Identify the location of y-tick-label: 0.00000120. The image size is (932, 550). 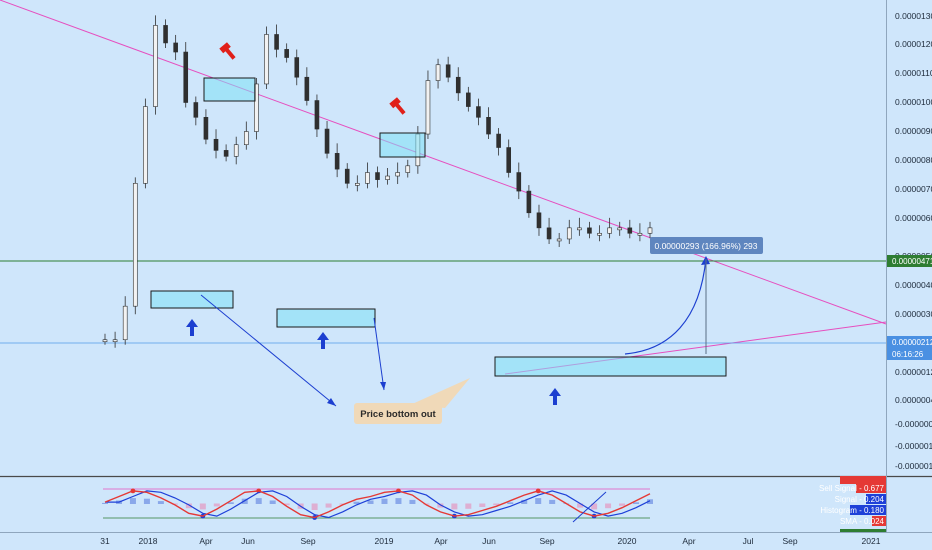
(913, 372).